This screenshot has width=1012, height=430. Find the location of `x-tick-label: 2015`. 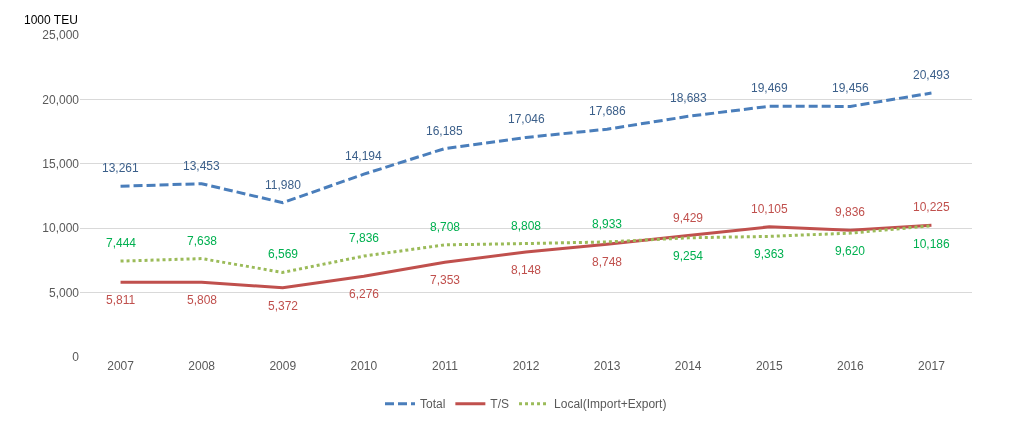

x-tick-label: 2015 is located at coordinates (769, 366).